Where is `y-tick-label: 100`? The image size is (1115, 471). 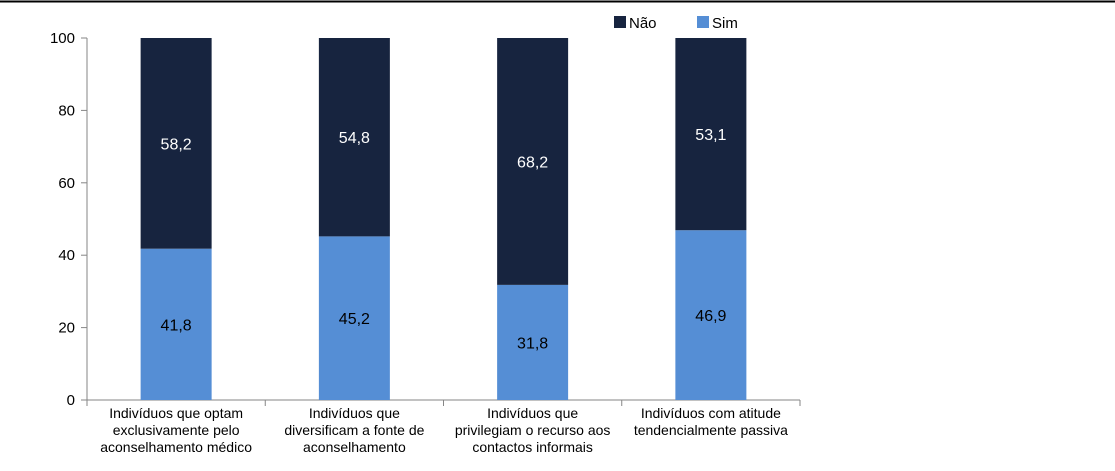
y-tick-label: 100 is located at coordinates (62, 38).